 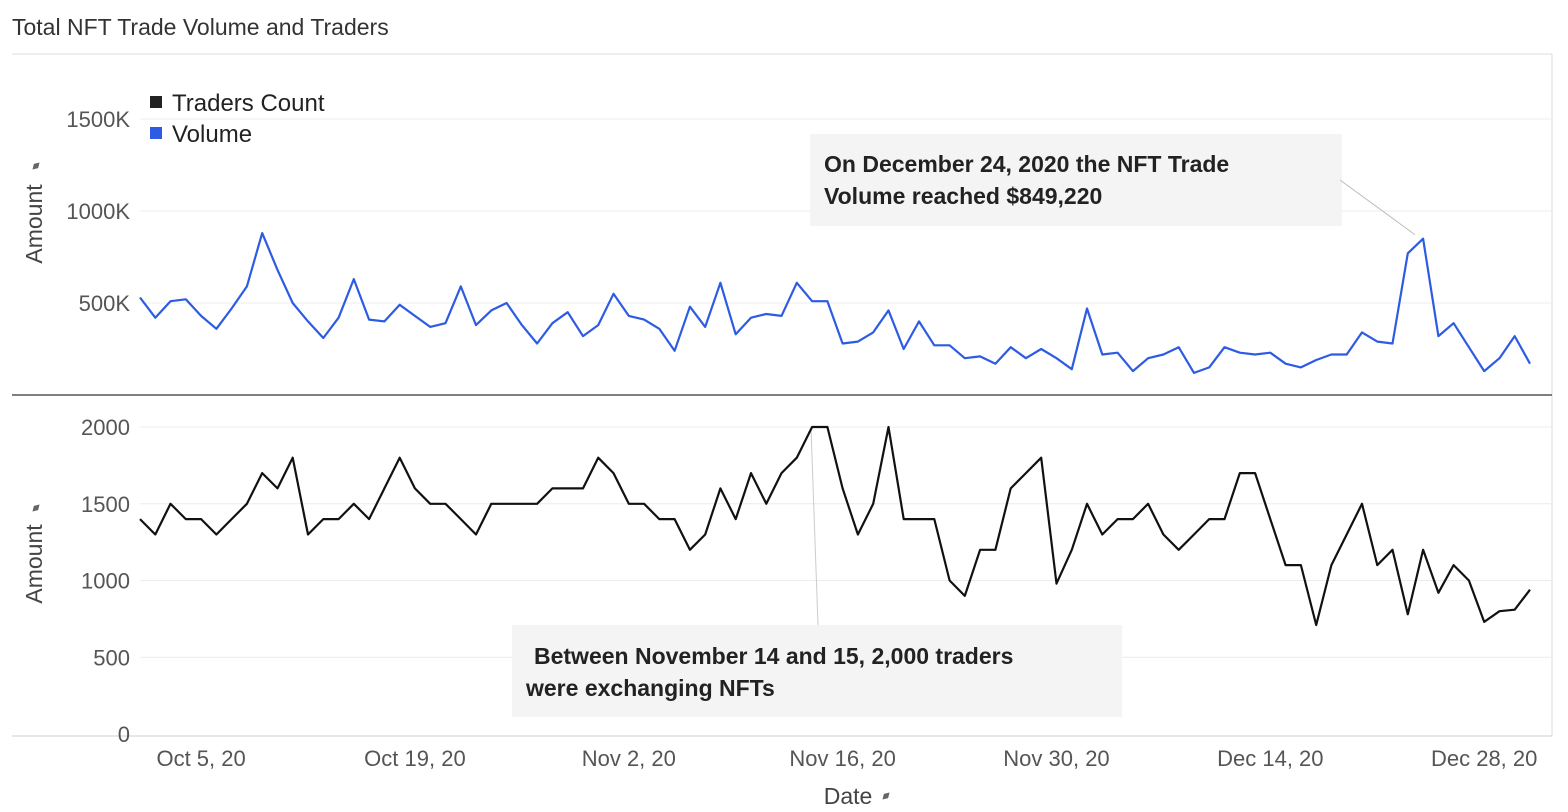 What do you see at coordinates (200, 758) in the screenshot?
I see `x-tick-label: Oct 5, 20` at bounding box center [200, 758].